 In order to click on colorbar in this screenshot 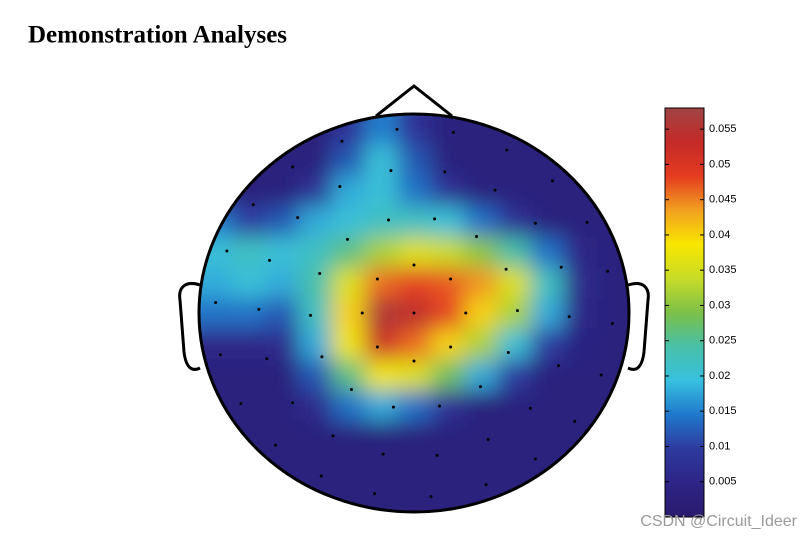, I will do `click(684, 312)`.